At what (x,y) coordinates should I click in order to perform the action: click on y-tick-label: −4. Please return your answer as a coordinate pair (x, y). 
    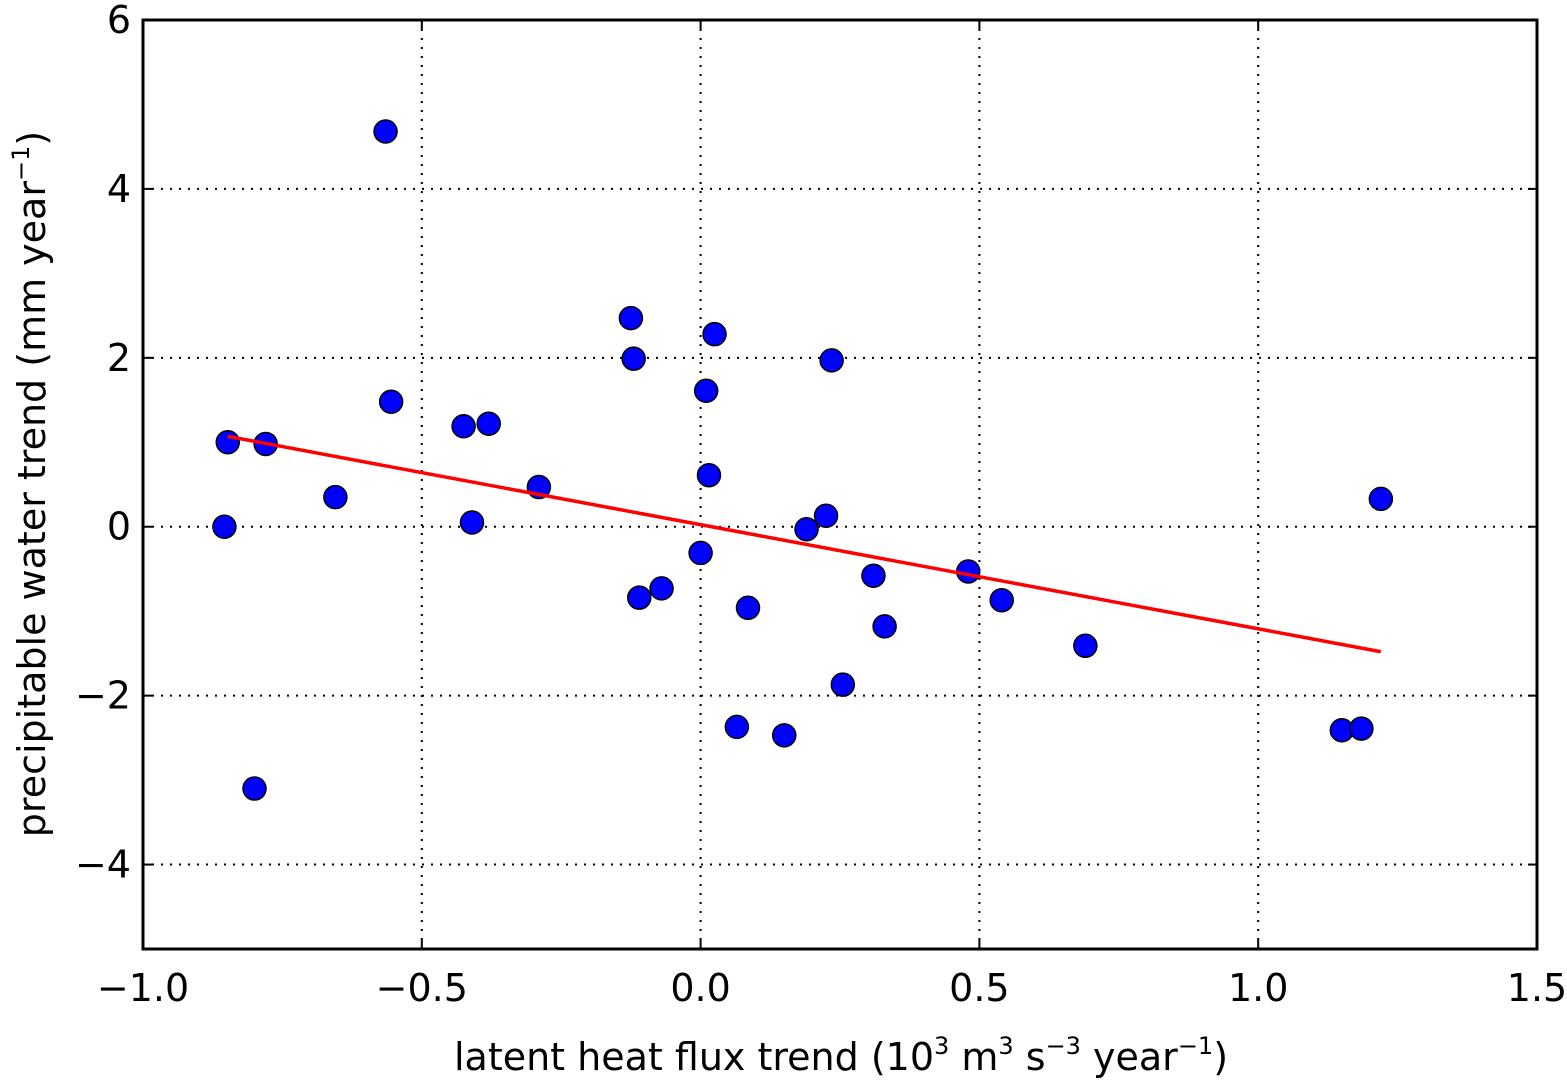
    Looking at the image, I should click on (103, 865).